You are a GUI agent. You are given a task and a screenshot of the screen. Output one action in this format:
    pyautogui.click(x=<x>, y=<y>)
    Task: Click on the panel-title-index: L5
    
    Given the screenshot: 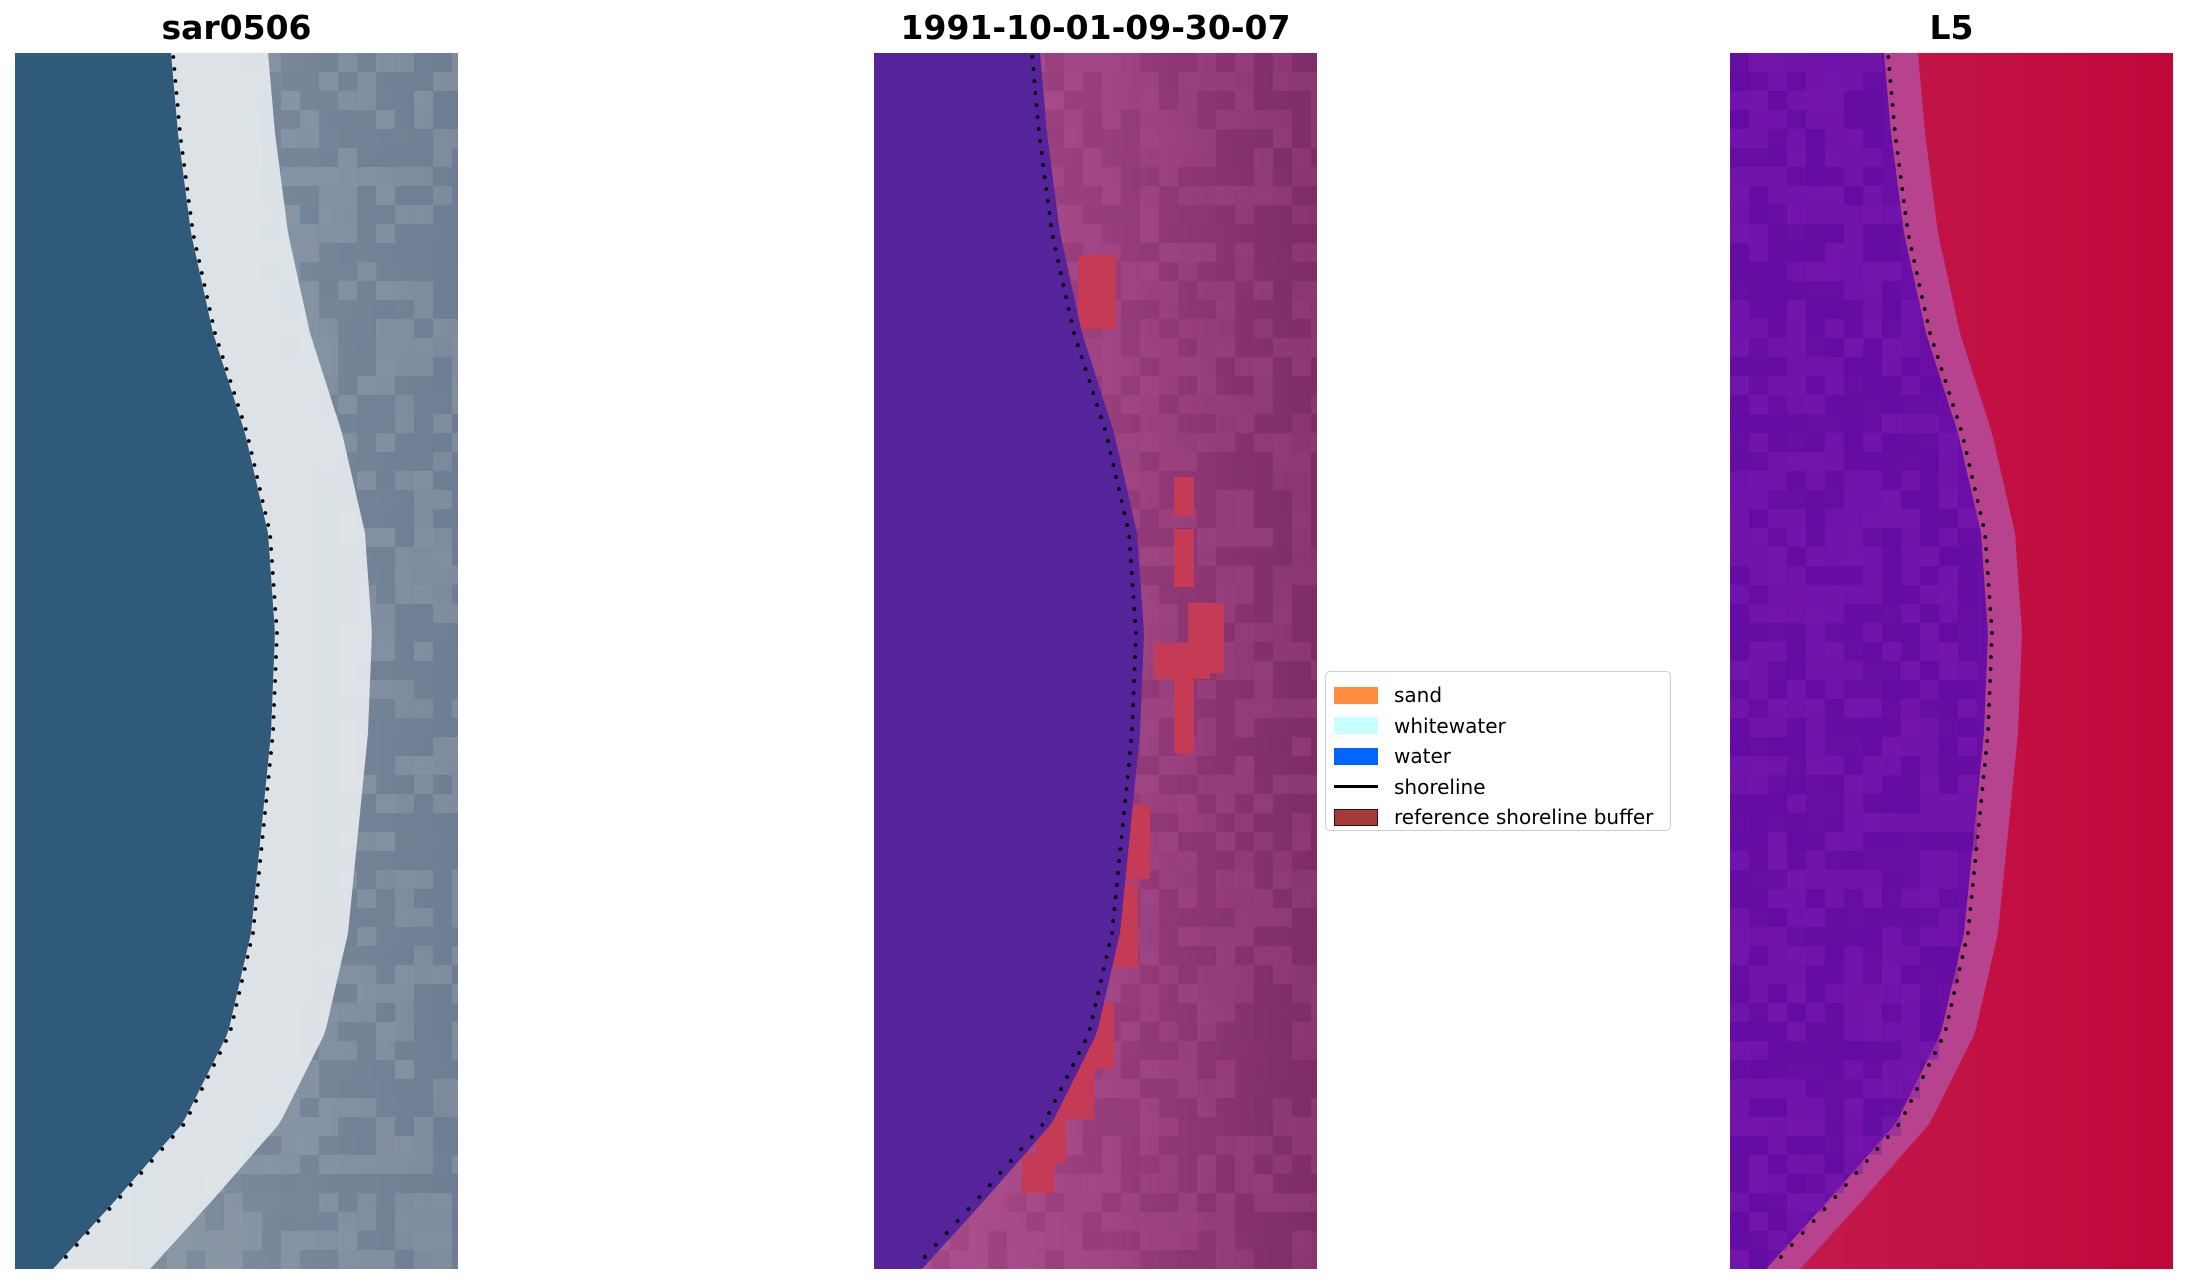 What is the action you would take?
    pyautogui.click(x=1951, y=27)
    